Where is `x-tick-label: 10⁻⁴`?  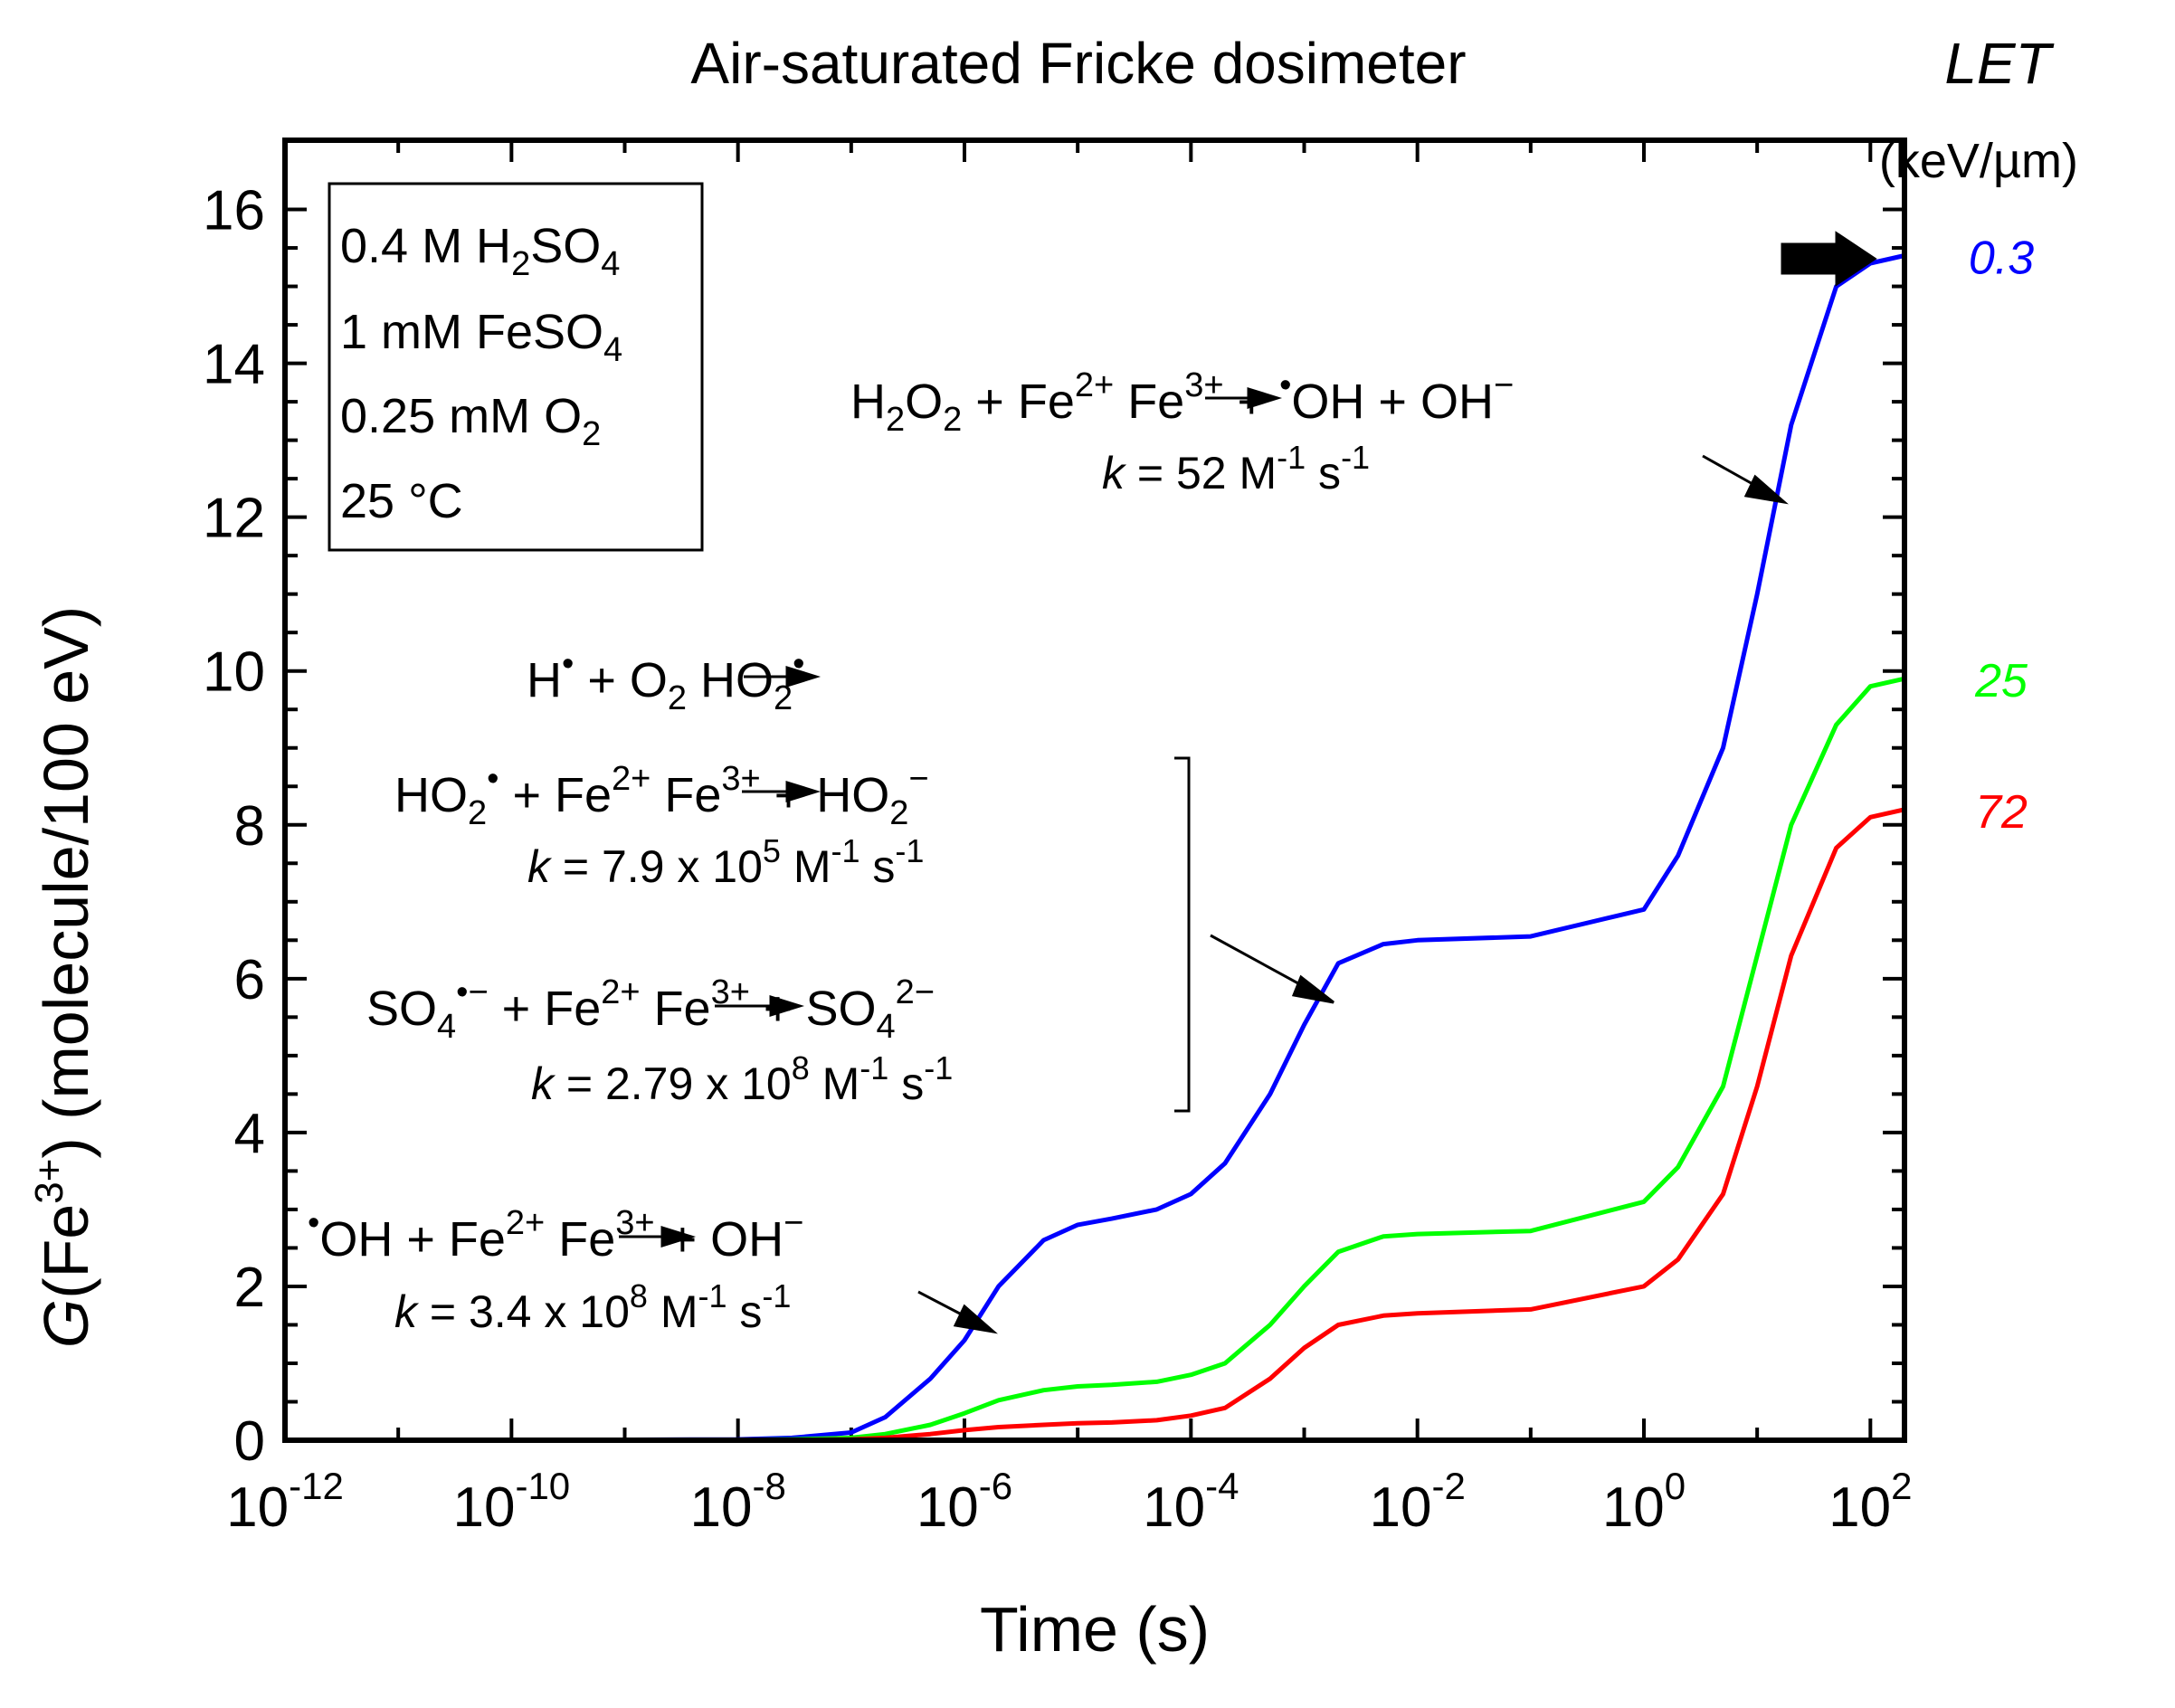 x-tick-label: 10⁻⁴ is located at coordinates (1191, 1502).